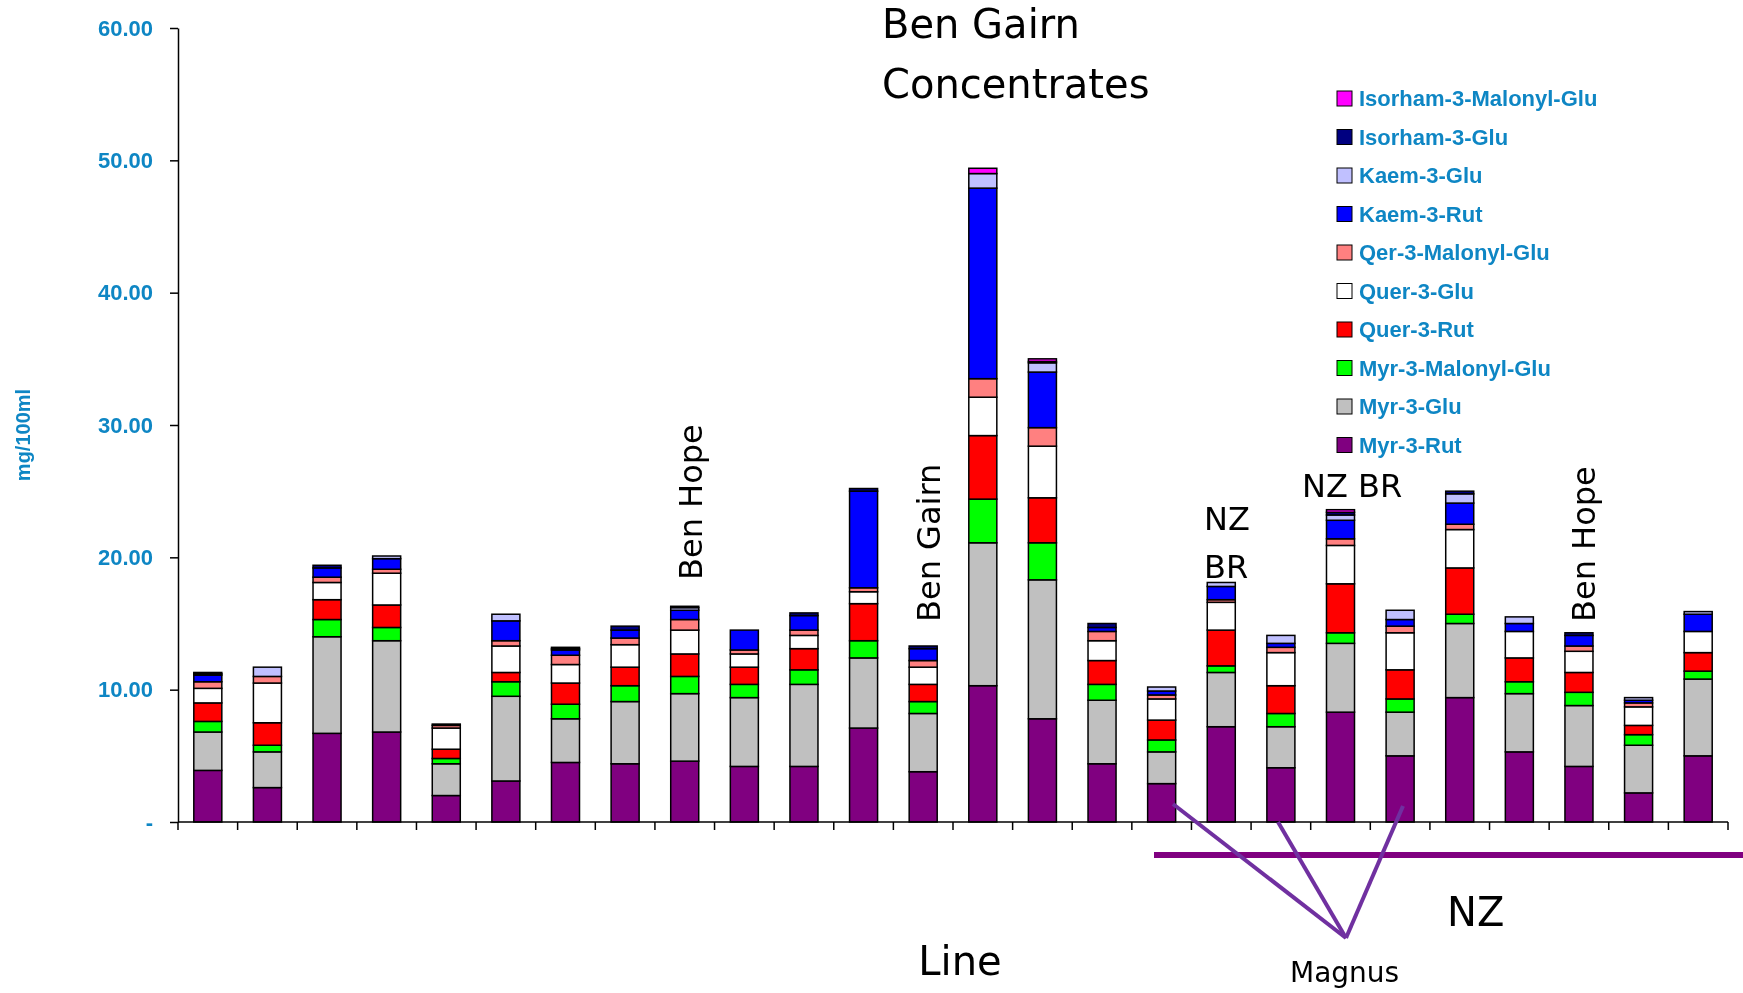 This screenshot has height=993, width=1743. I want to click on legend-label: Kaem-3-Rut, so click(1421, 214).